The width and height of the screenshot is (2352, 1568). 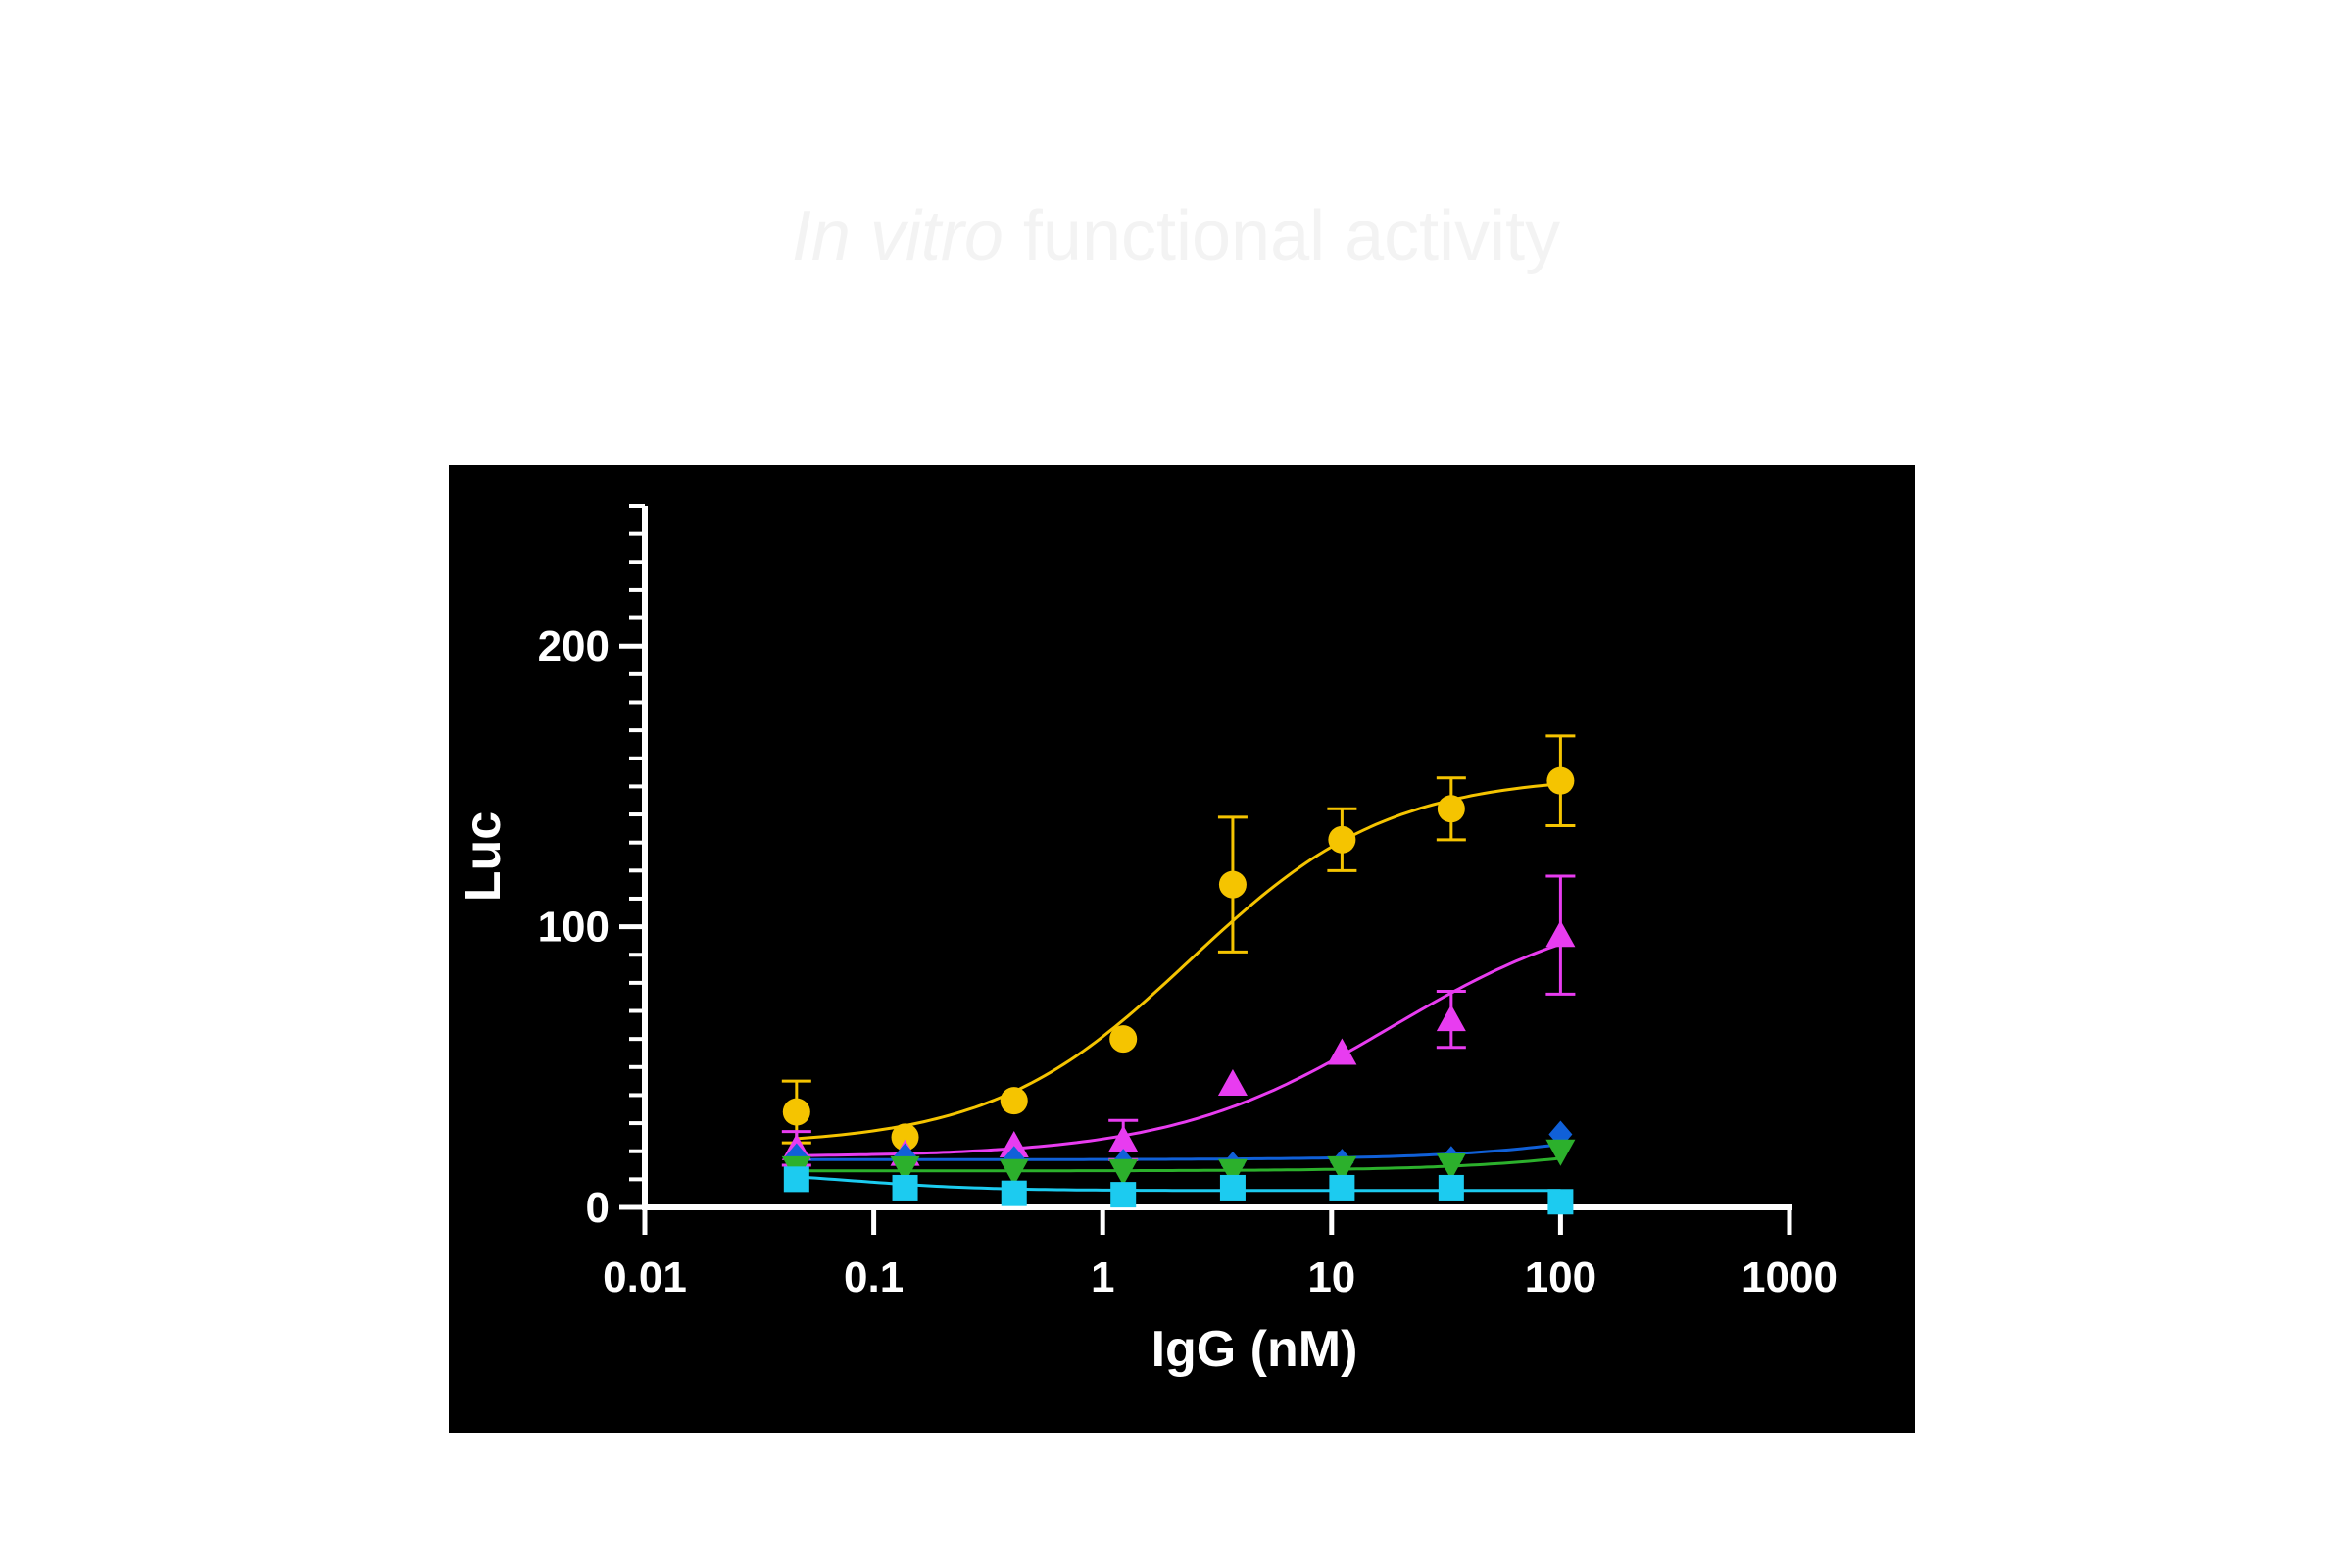 I want to click on page-title-italic: In vitro, so click(x=897, y=236).